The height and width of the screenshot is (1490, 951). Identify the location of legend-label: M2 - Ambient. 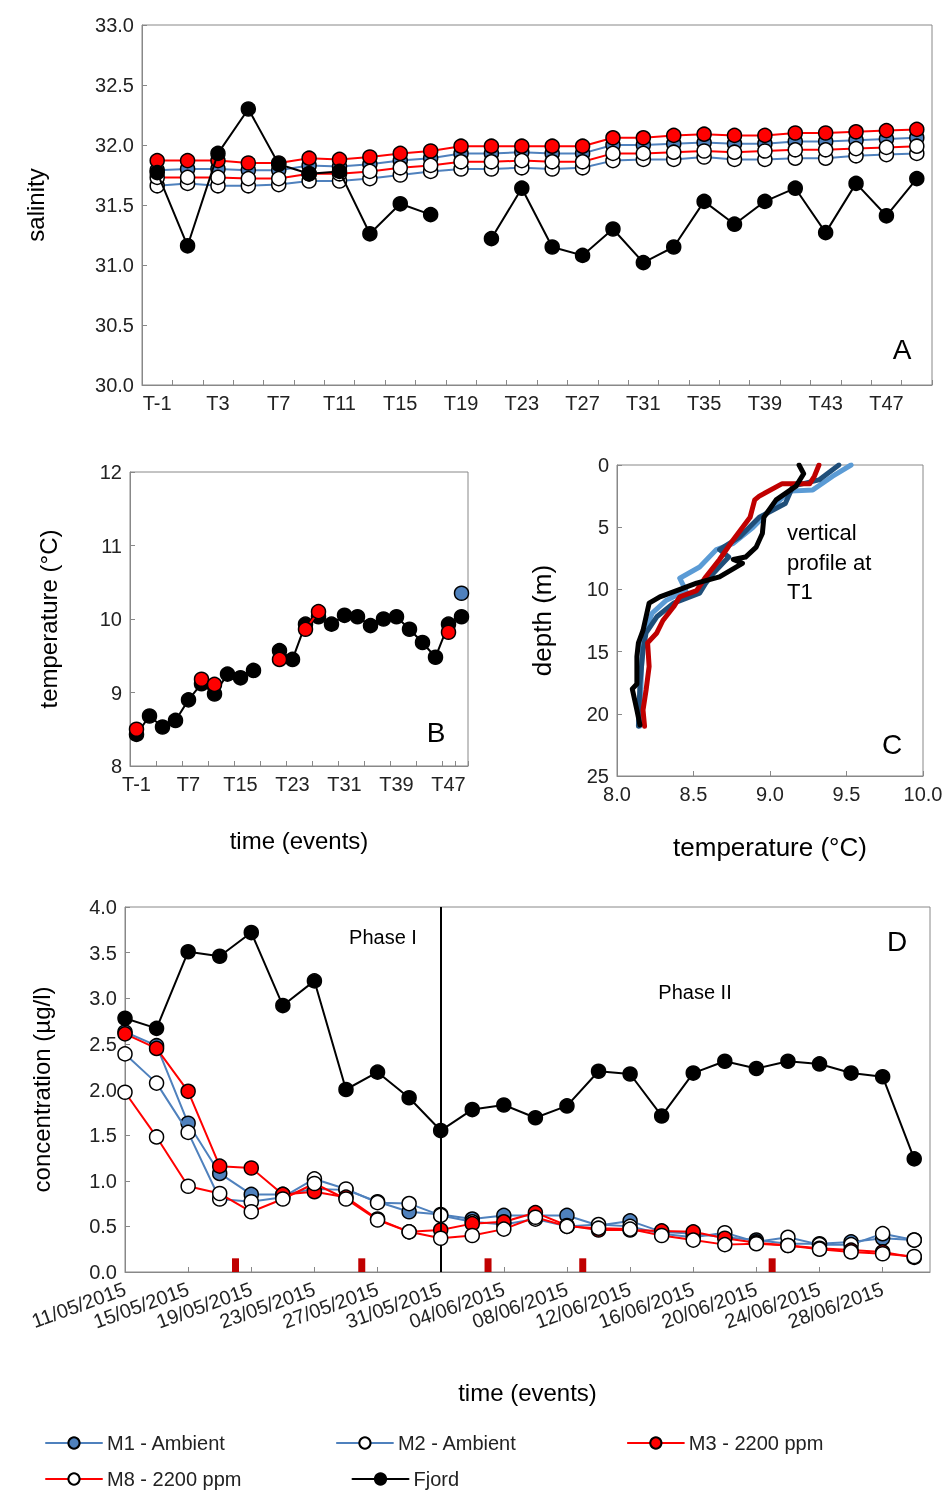
(457, 1443).